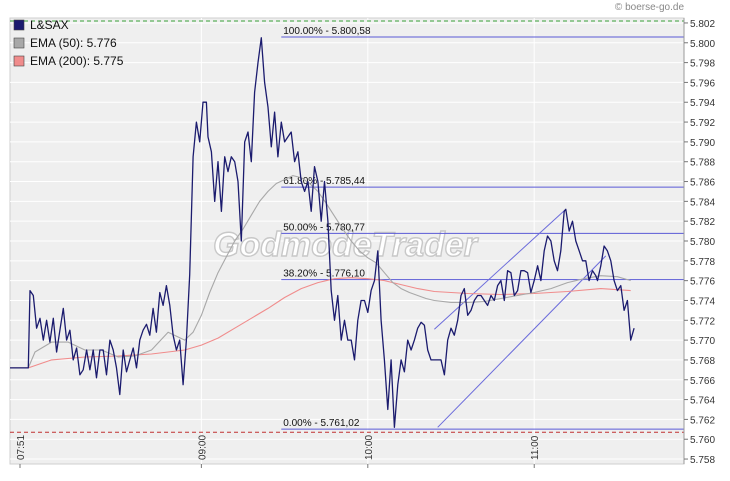 The height and width of the screenshot is (481, 730). I want to click on y-tick-label: 5.786, so click(702, 183).